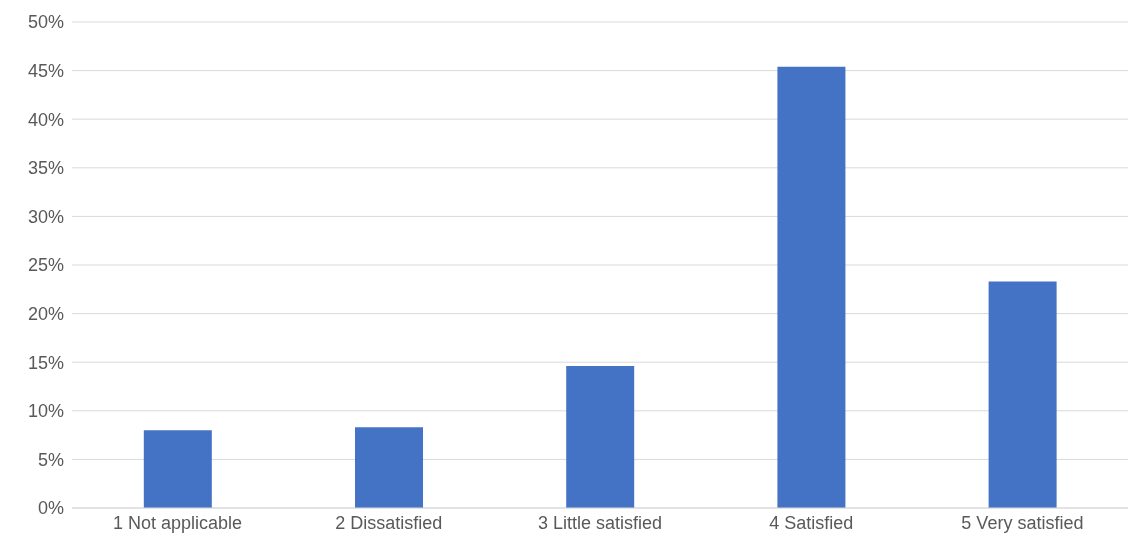 Image resolution: width=1146 pixels, height=556 pixels. What do you see at coordinates (1022, 522) in the screenshot?
I see `x-tick-label: 5 Very satisfied` at bounding box center [1022, 522].